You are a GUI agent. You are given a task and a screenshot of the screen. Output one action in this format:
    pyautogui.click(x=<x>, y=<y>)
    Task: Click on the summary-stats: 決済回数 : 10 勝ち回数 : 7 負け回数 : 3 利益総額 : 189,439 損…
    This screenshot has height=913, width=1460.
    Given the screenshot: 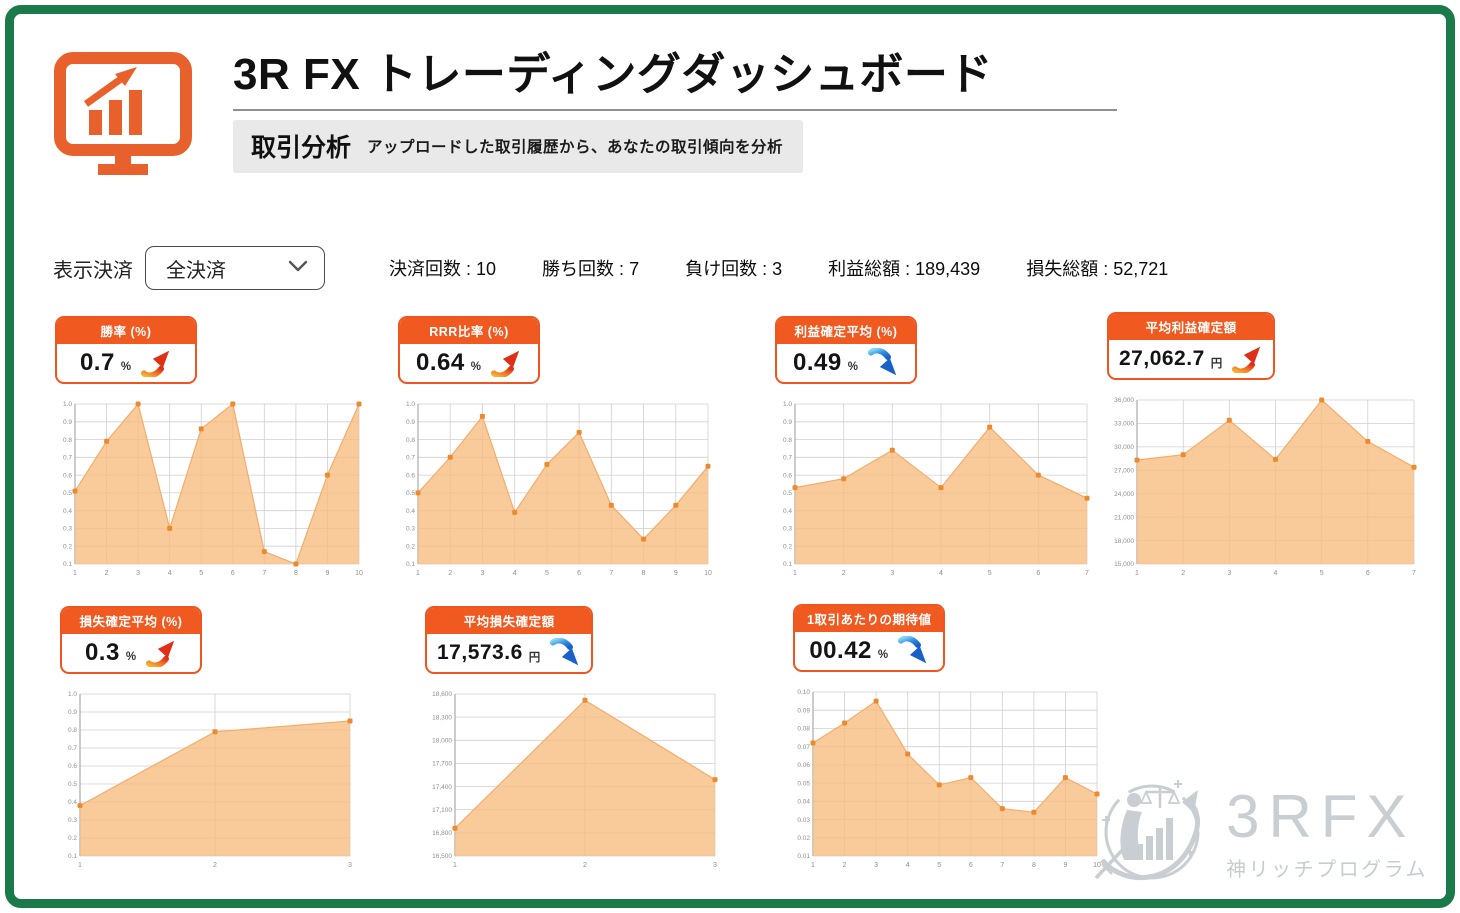 What is the action you would take?
    pyautogui.click(x=778, y=268)
    